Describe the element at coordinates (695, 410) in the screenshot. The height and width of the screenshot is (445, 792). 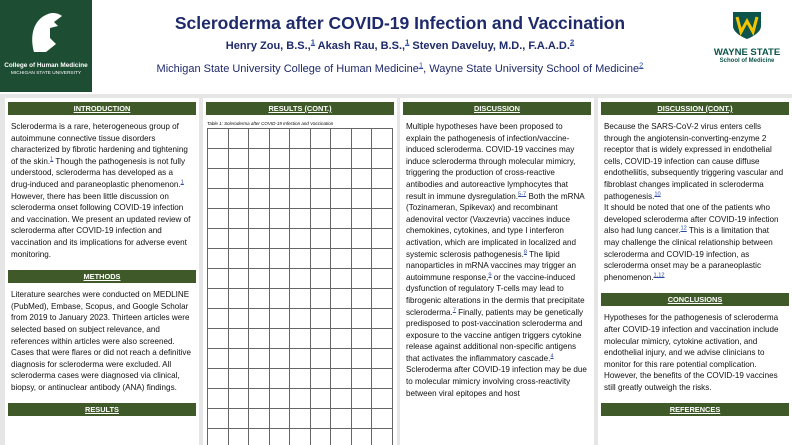
I see `section-heading: REFERENCES` at that location.